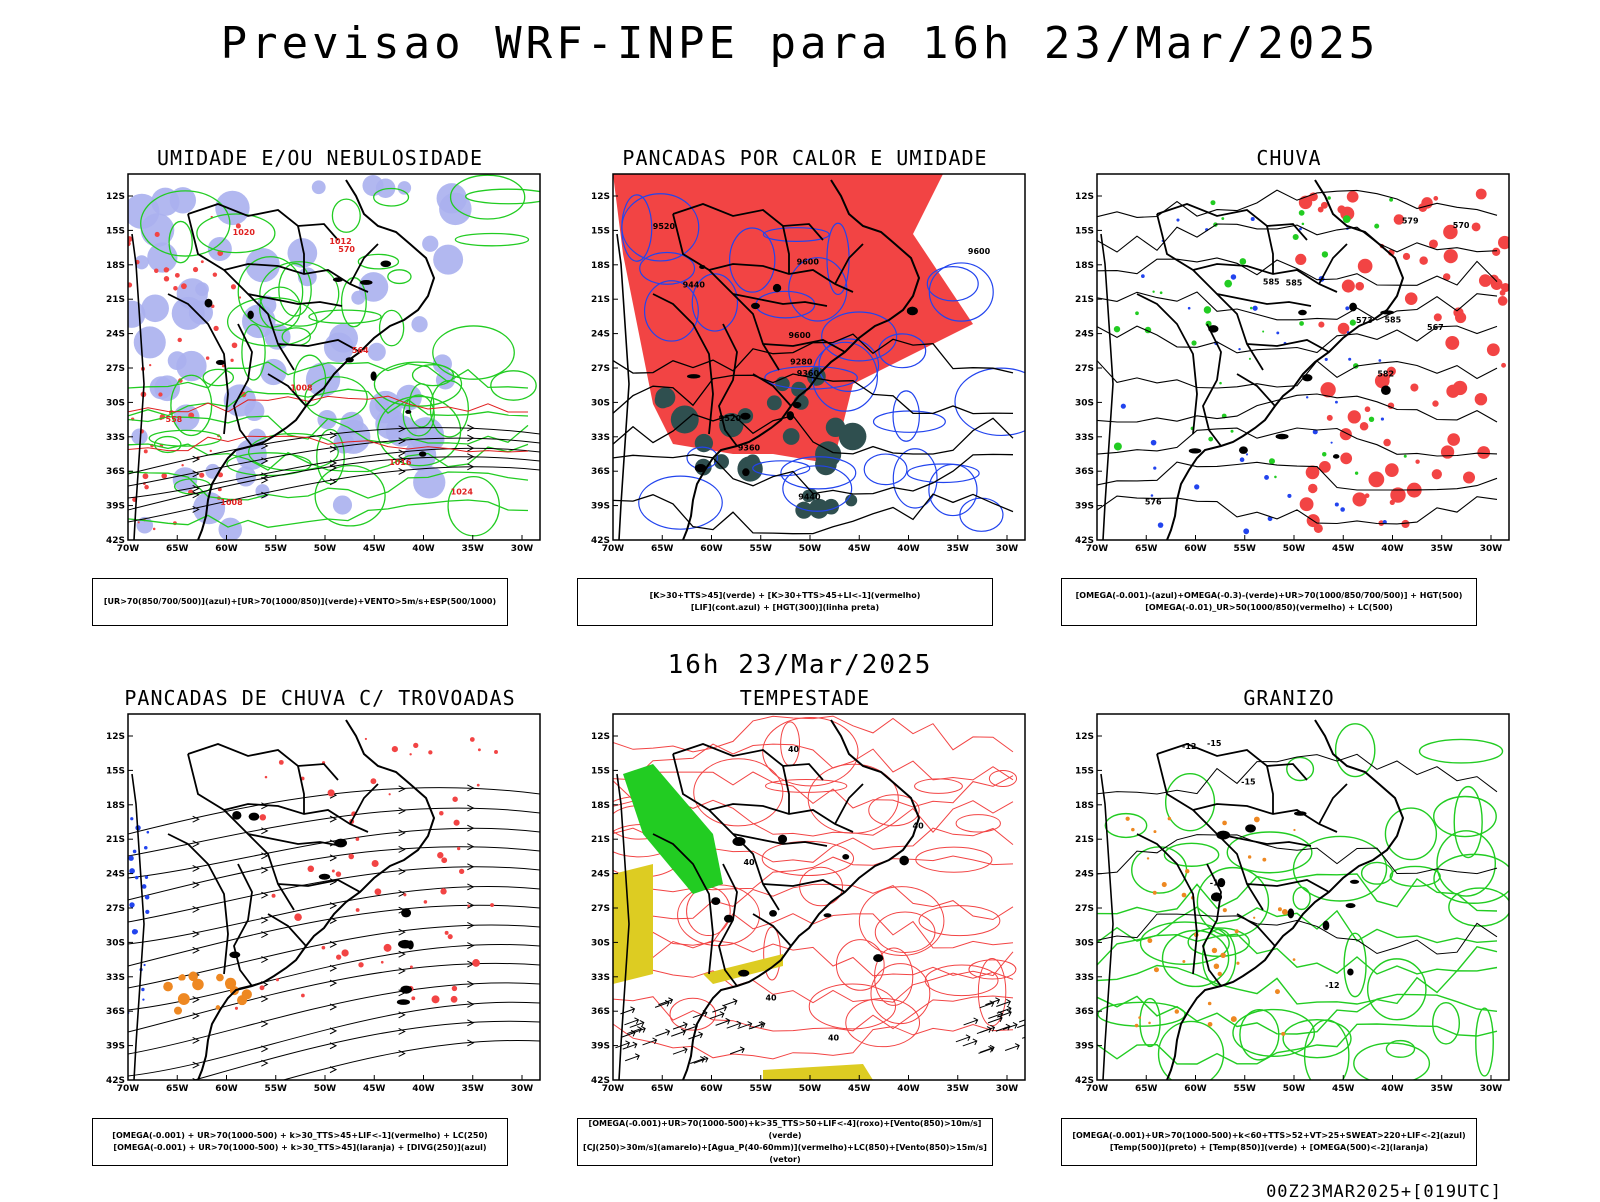  I want to click on lat-label: 24S, so click(600, 875).